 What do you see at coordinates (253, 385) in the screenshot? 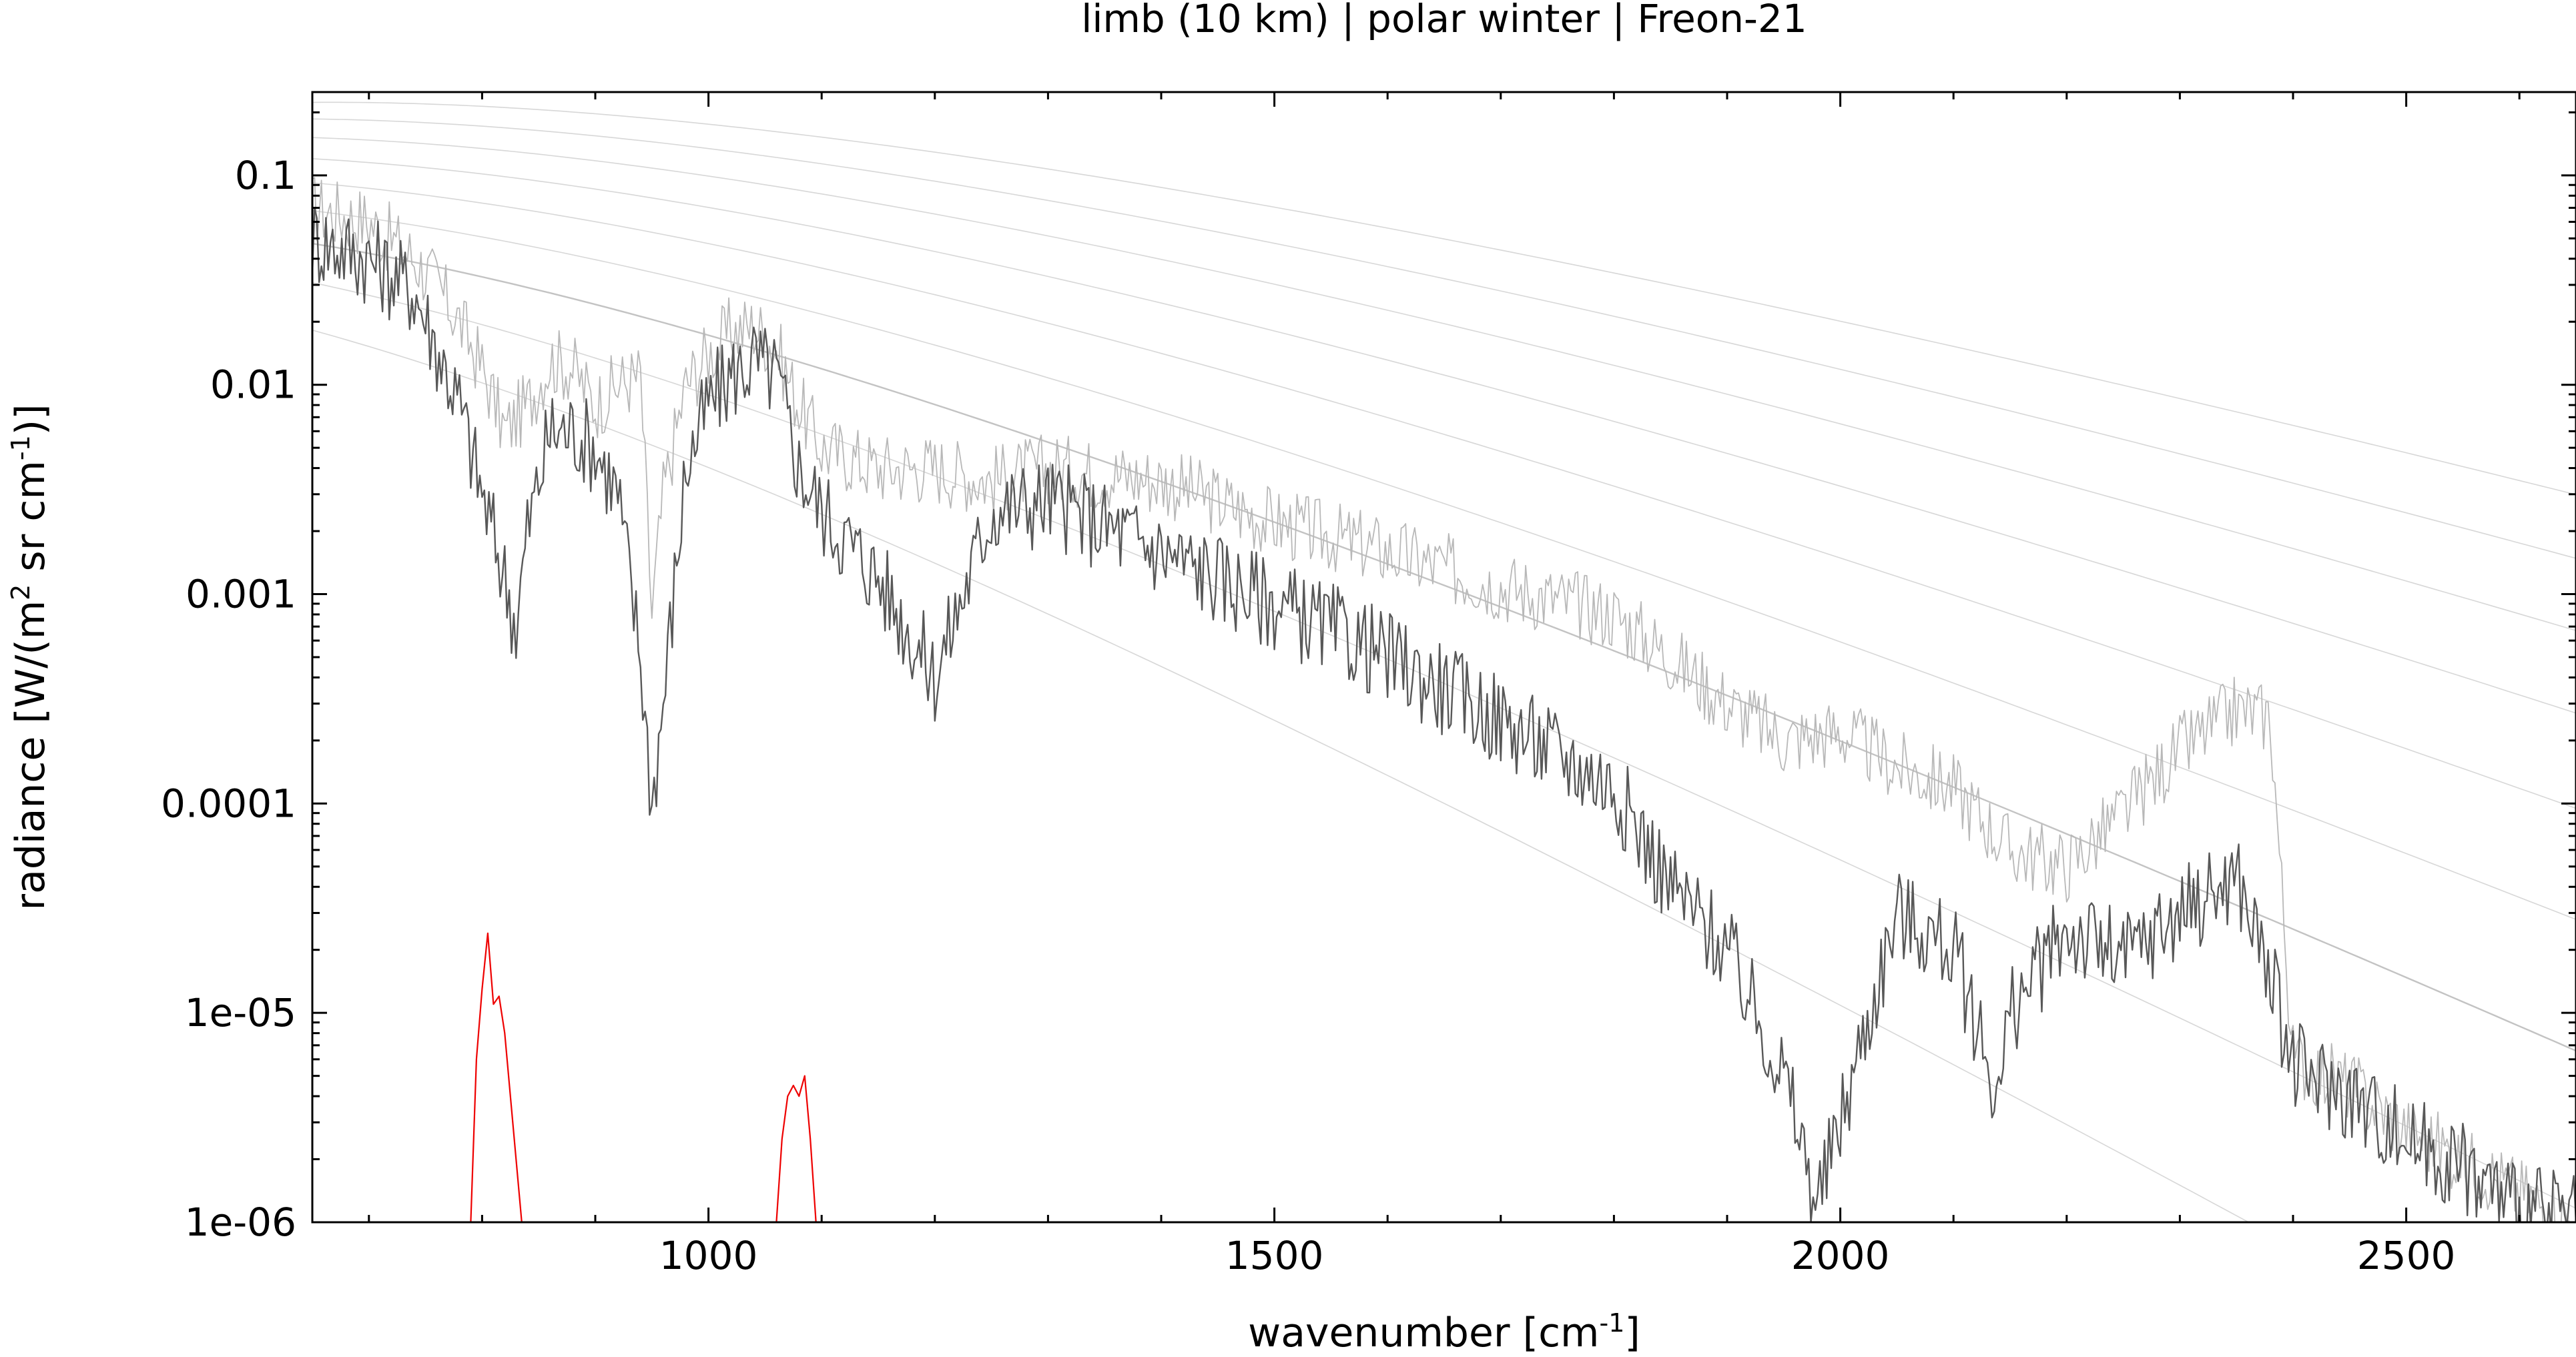
I see `y-tick-label-0.01: 0.01` at bounding box center [253, 385].